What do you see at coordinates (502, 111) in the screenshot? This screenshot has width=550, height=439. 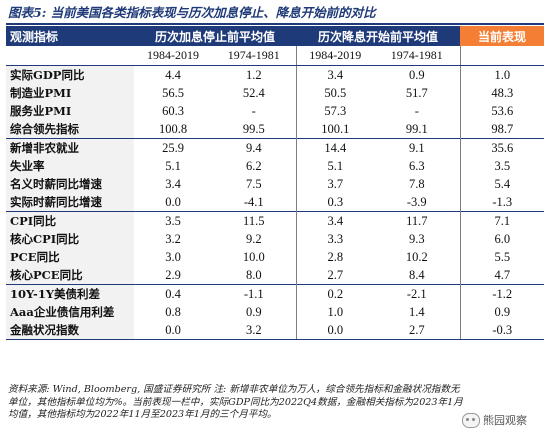 I see `value-cell: 53.6` at bounding box center [502, 111].